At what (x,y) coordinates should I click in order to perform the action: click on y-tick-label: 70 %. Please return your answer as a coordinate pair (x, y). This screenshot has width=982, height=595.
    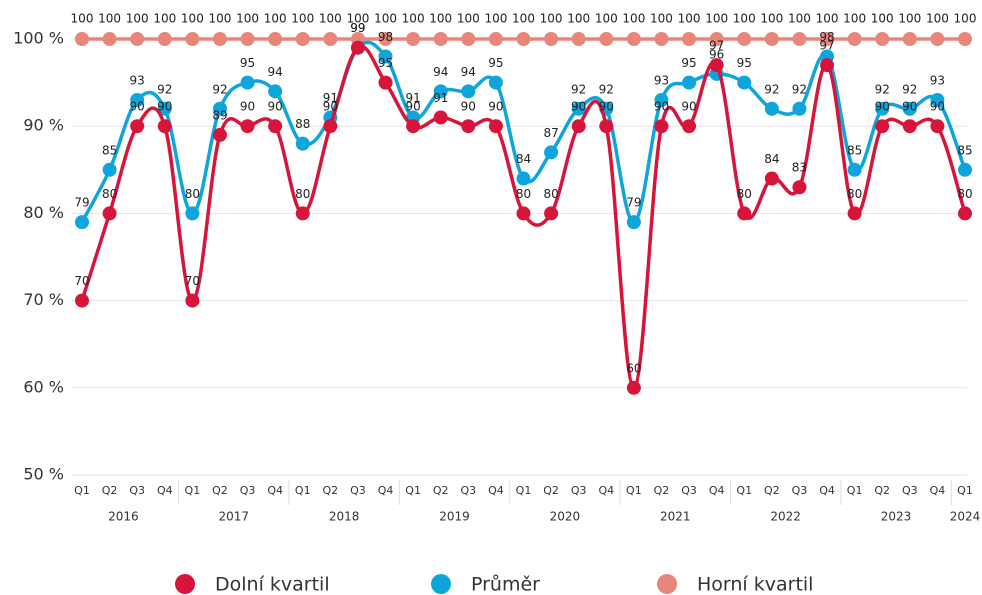
    Looking at the image, I should click on (43, 299).